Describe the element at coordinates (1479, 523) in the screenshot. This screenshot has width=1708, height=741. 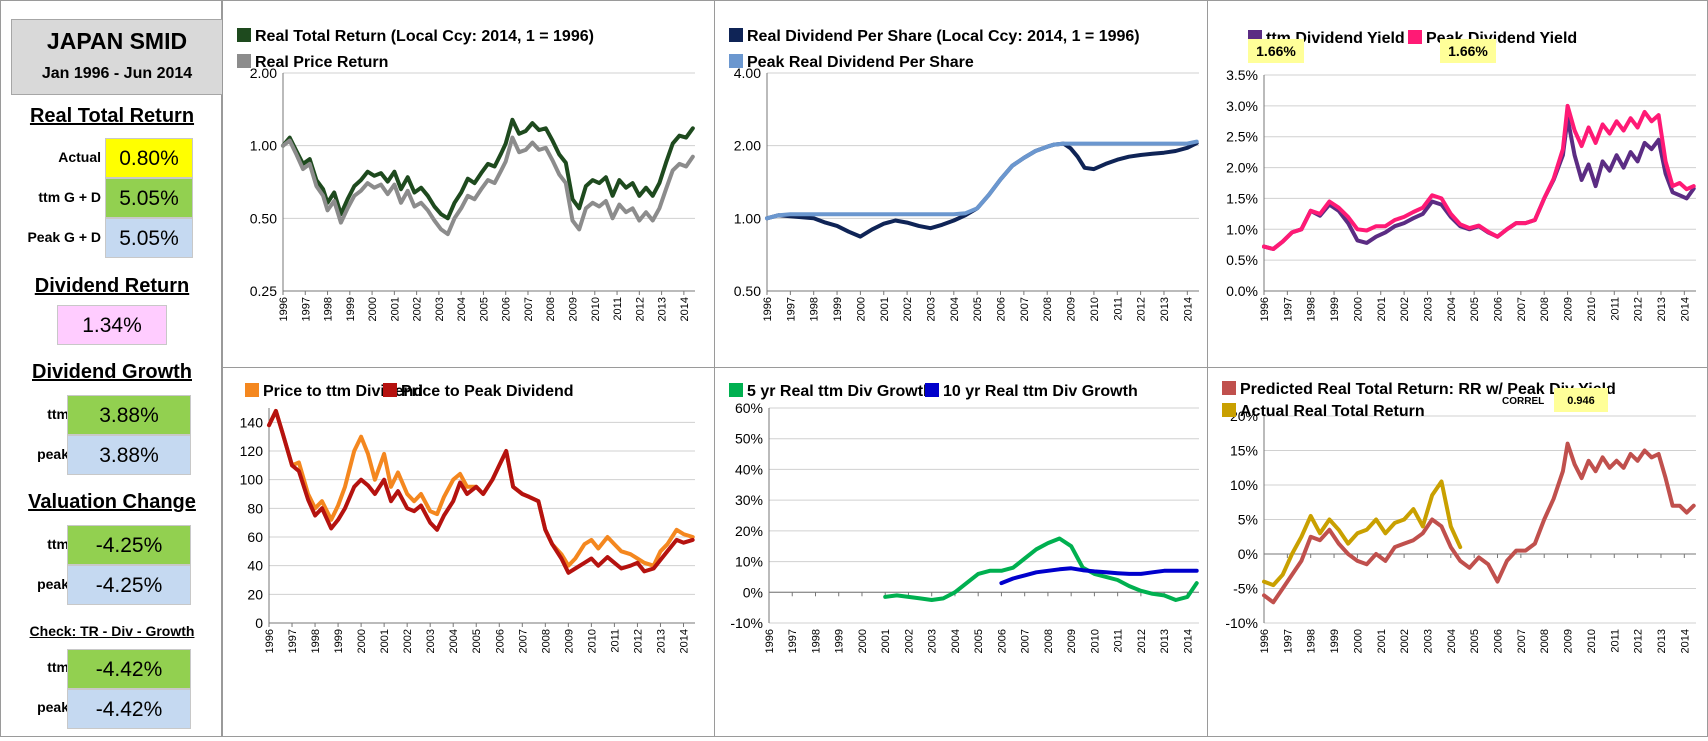
I see `series-line-predicted-real-total-return-rr-w-peak-div-yield` at that location.